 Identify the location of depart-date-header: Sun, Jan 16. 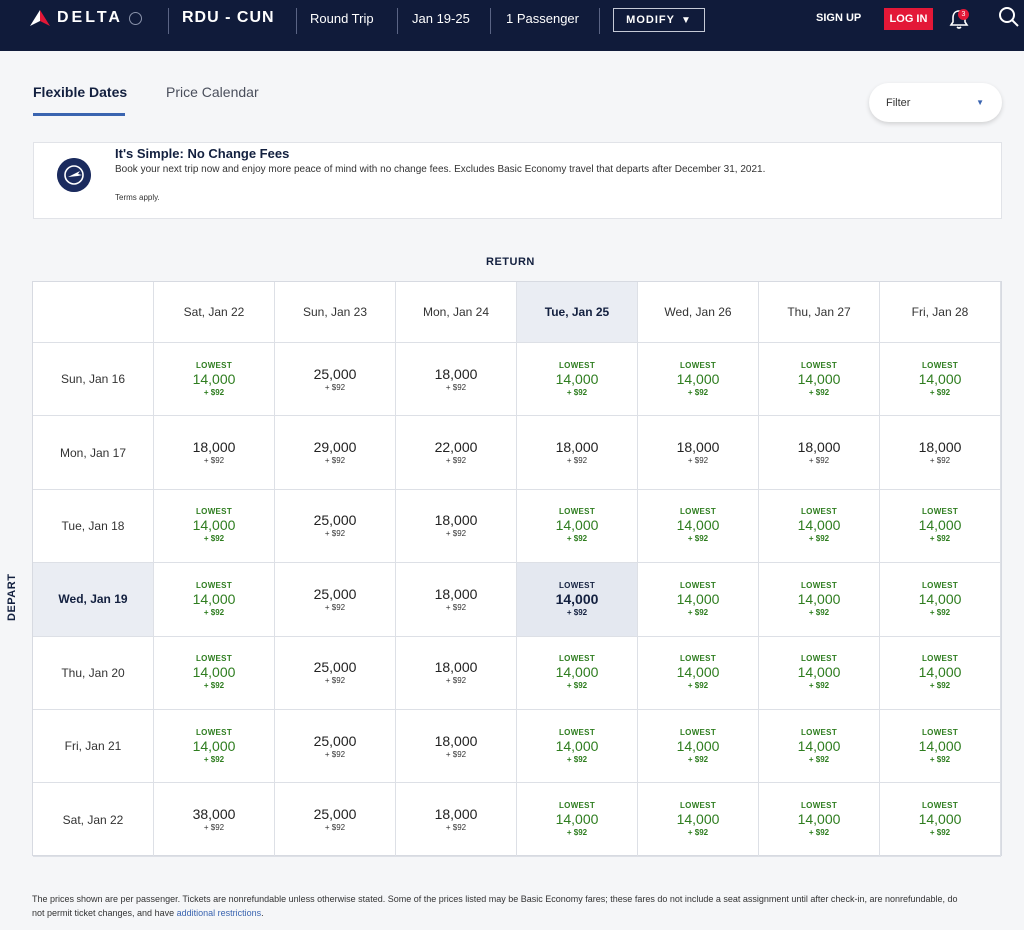
(93, 380).